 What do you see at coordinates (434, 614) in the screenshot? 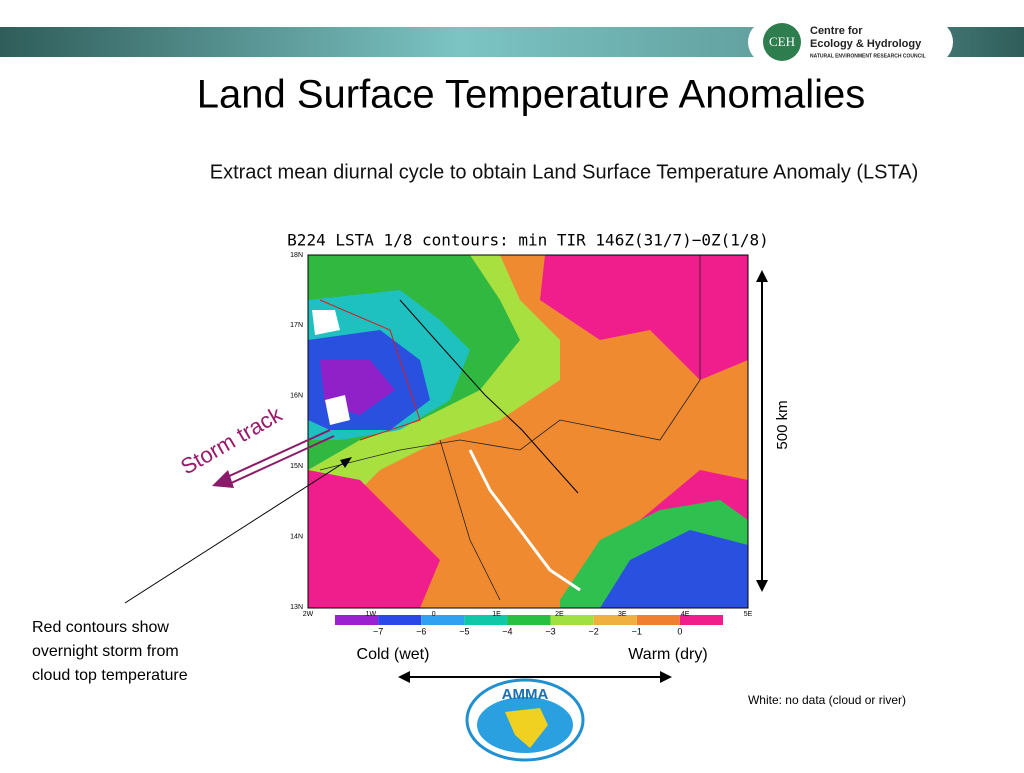
I see `lon-label: 0` at bounding box center [434, 614].